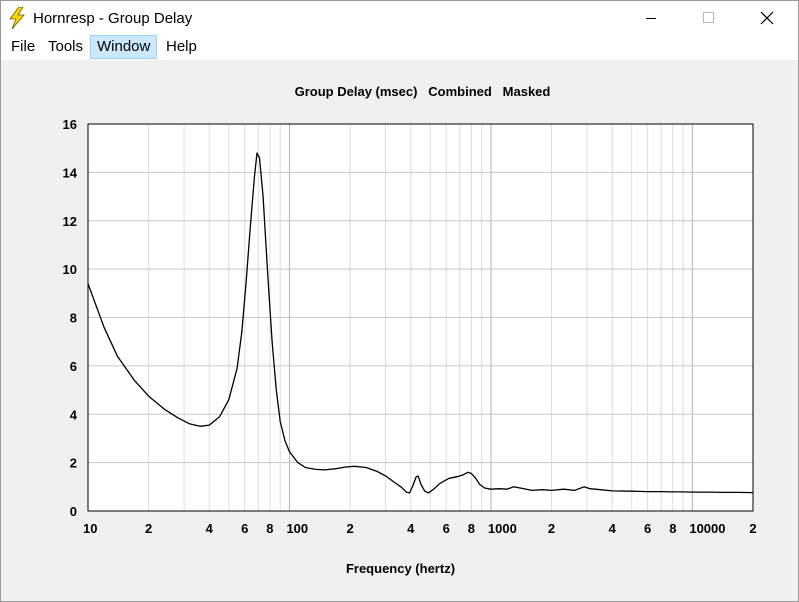 This screenshot has width=799, height=602. I want to click on menu-file: File, so click(23, 46).